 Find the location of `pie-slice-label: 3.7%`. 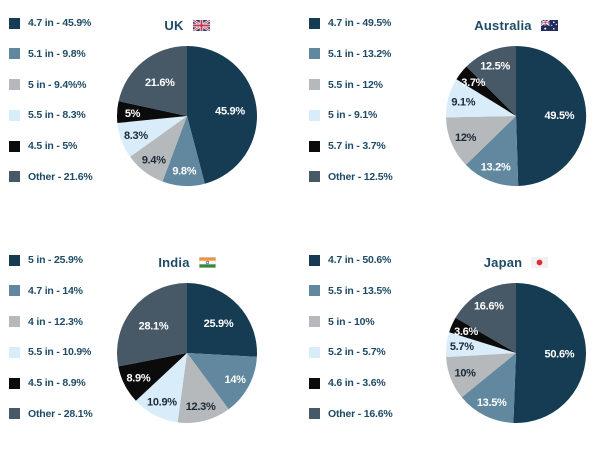

pie-slice-label: 3.7% is located at coordinates (473, 83).